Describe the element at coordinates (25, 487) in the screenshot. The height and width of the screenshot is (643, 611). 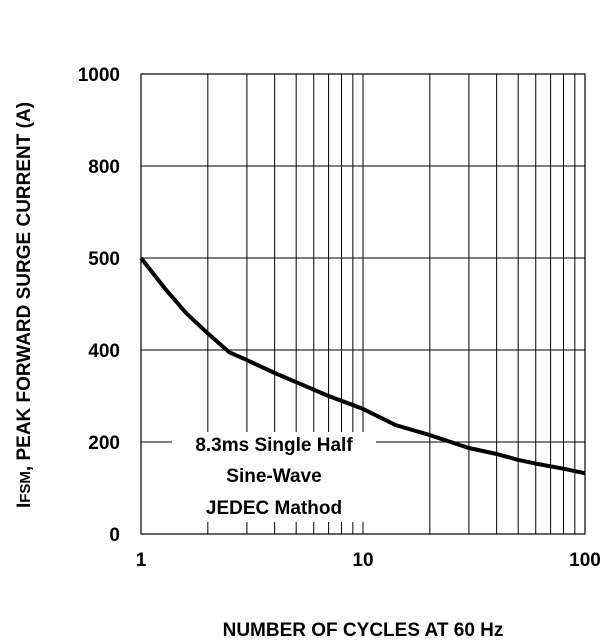
I see `y-axis-title-subscript: FSM` at that location.